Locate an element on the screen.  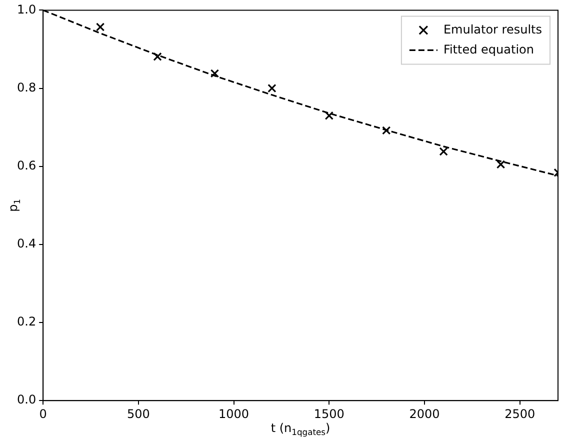
x-tick-label: 0 is located at coordinates (43, 413).